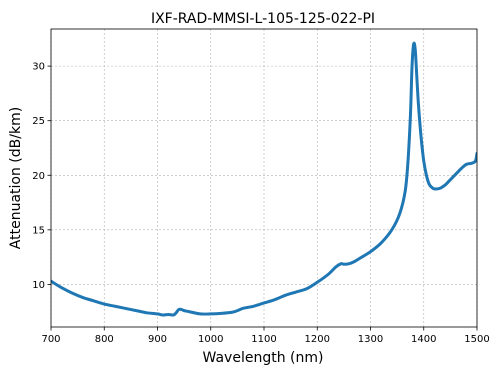 This screenshot has width=490, height=365. Describe the element at coordinates (38, 67) in the screenshot. I see `y-tick-label: 30` at that location.